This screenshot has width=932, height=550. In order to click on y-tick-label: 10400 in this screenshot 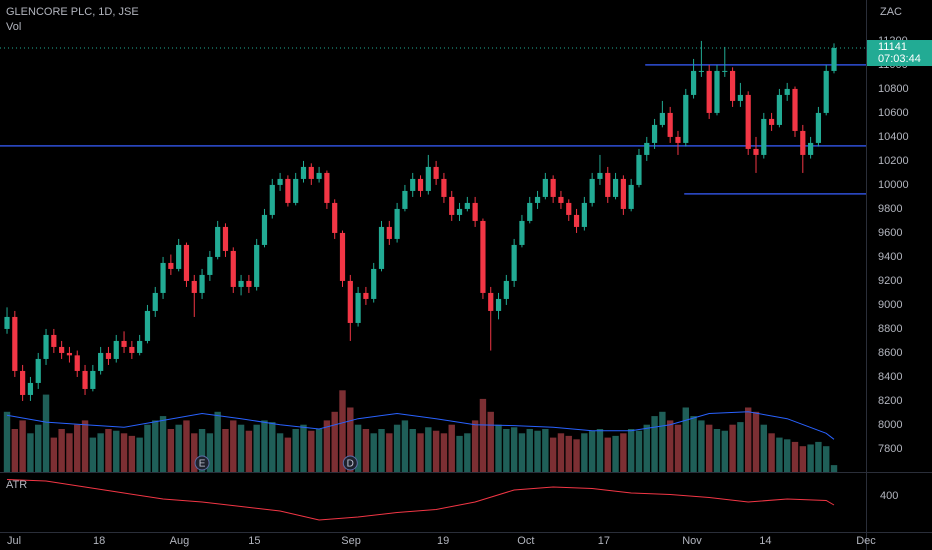, I will do `click(893, 137)`.